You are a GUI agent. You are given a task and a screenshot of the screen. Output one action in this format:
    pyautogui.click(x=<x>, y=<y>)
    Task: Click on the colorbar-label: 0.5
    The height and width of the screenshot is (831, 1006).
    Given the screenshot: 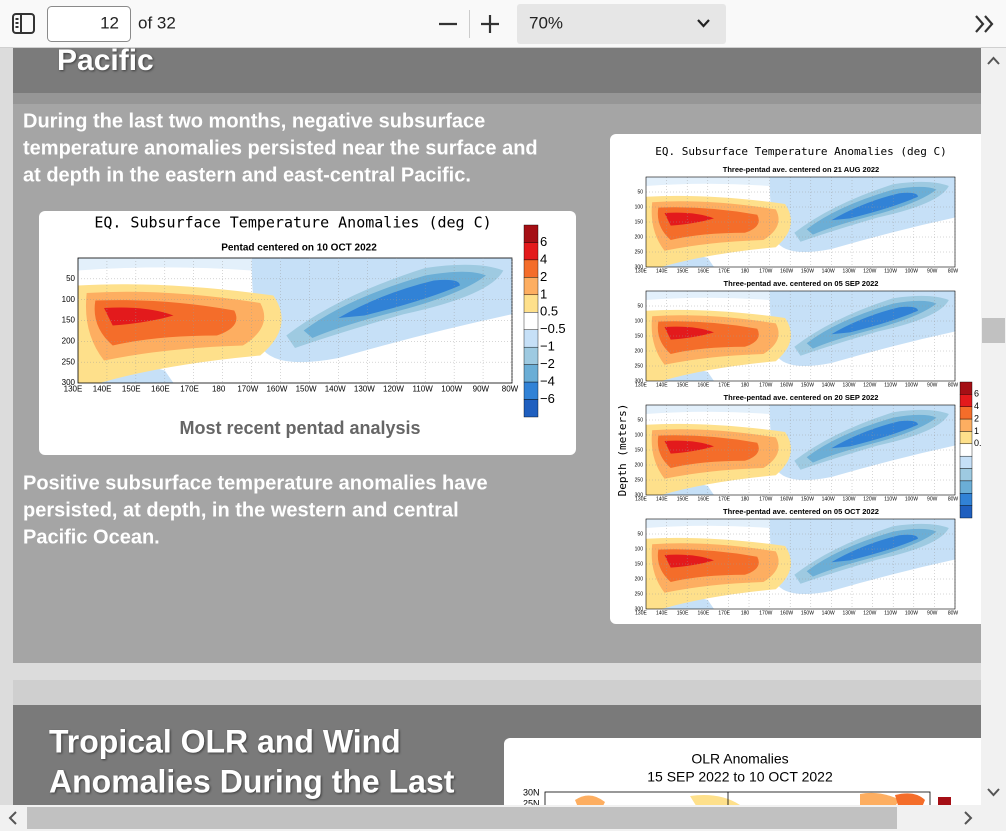 What is the action you would take?
    pyautogui.click(x=549, y=311)
    